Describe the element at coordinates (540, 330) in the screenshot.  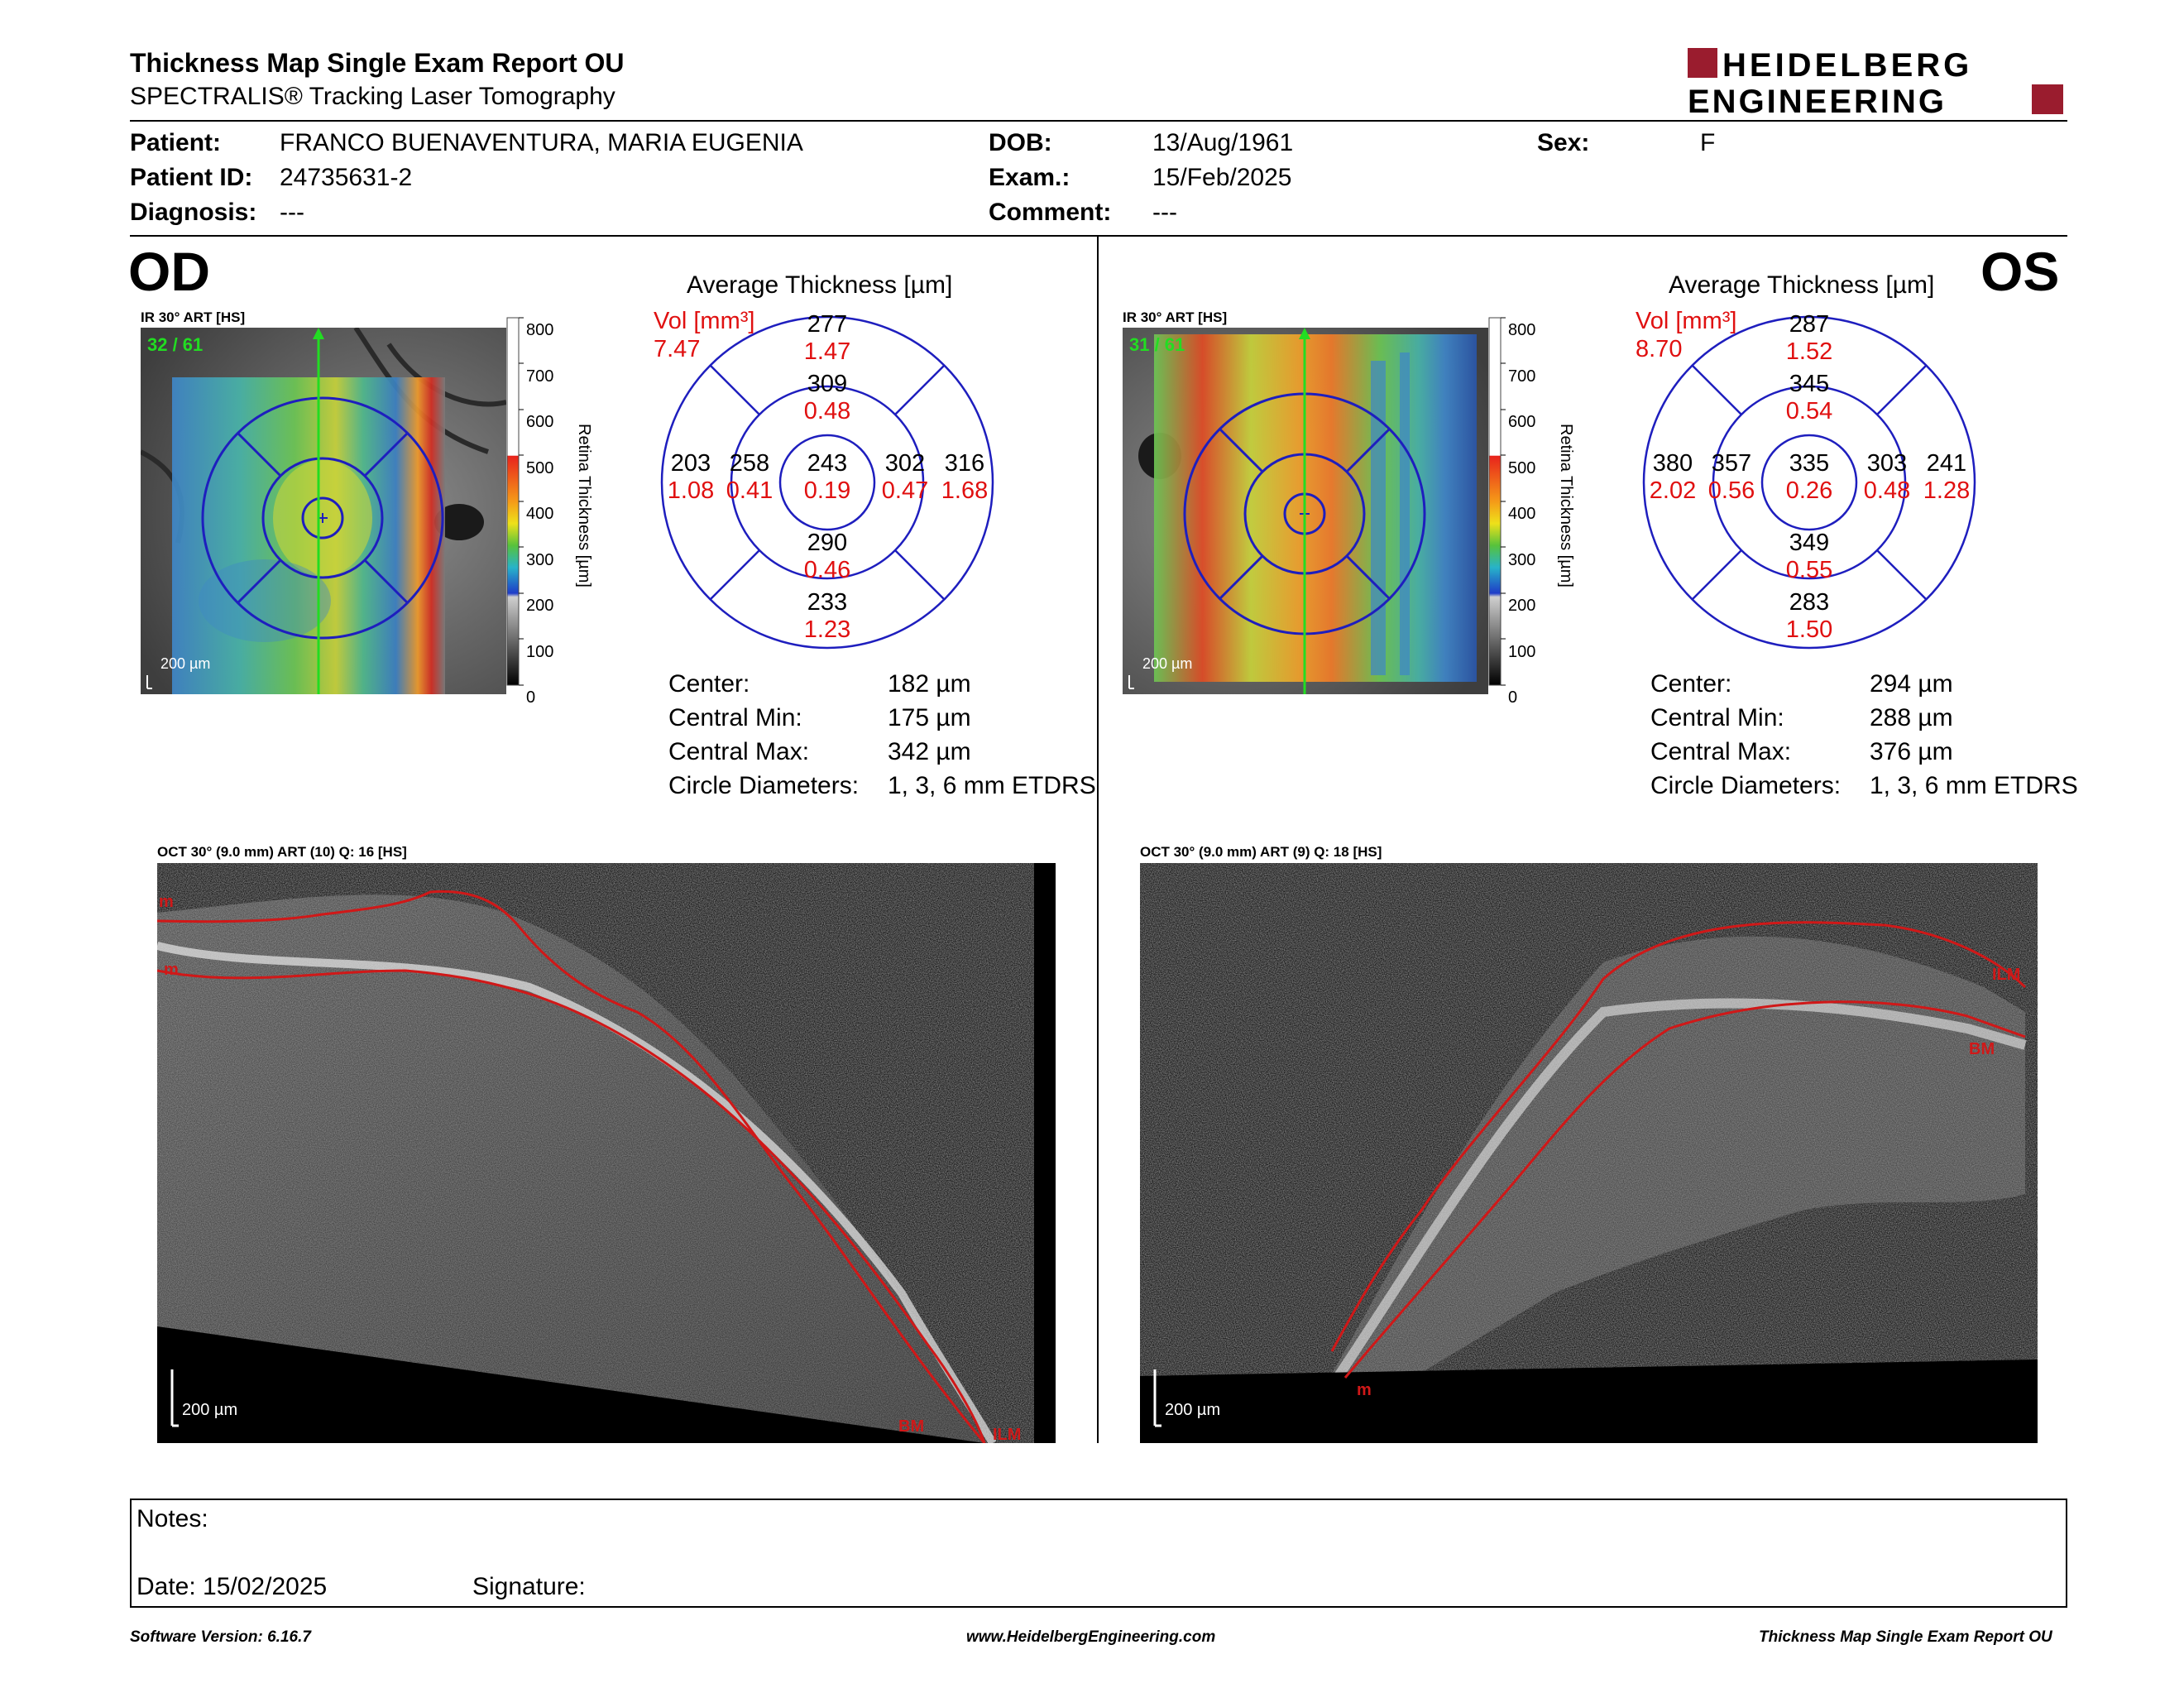
I see `od-tick-800: 800` at that location.